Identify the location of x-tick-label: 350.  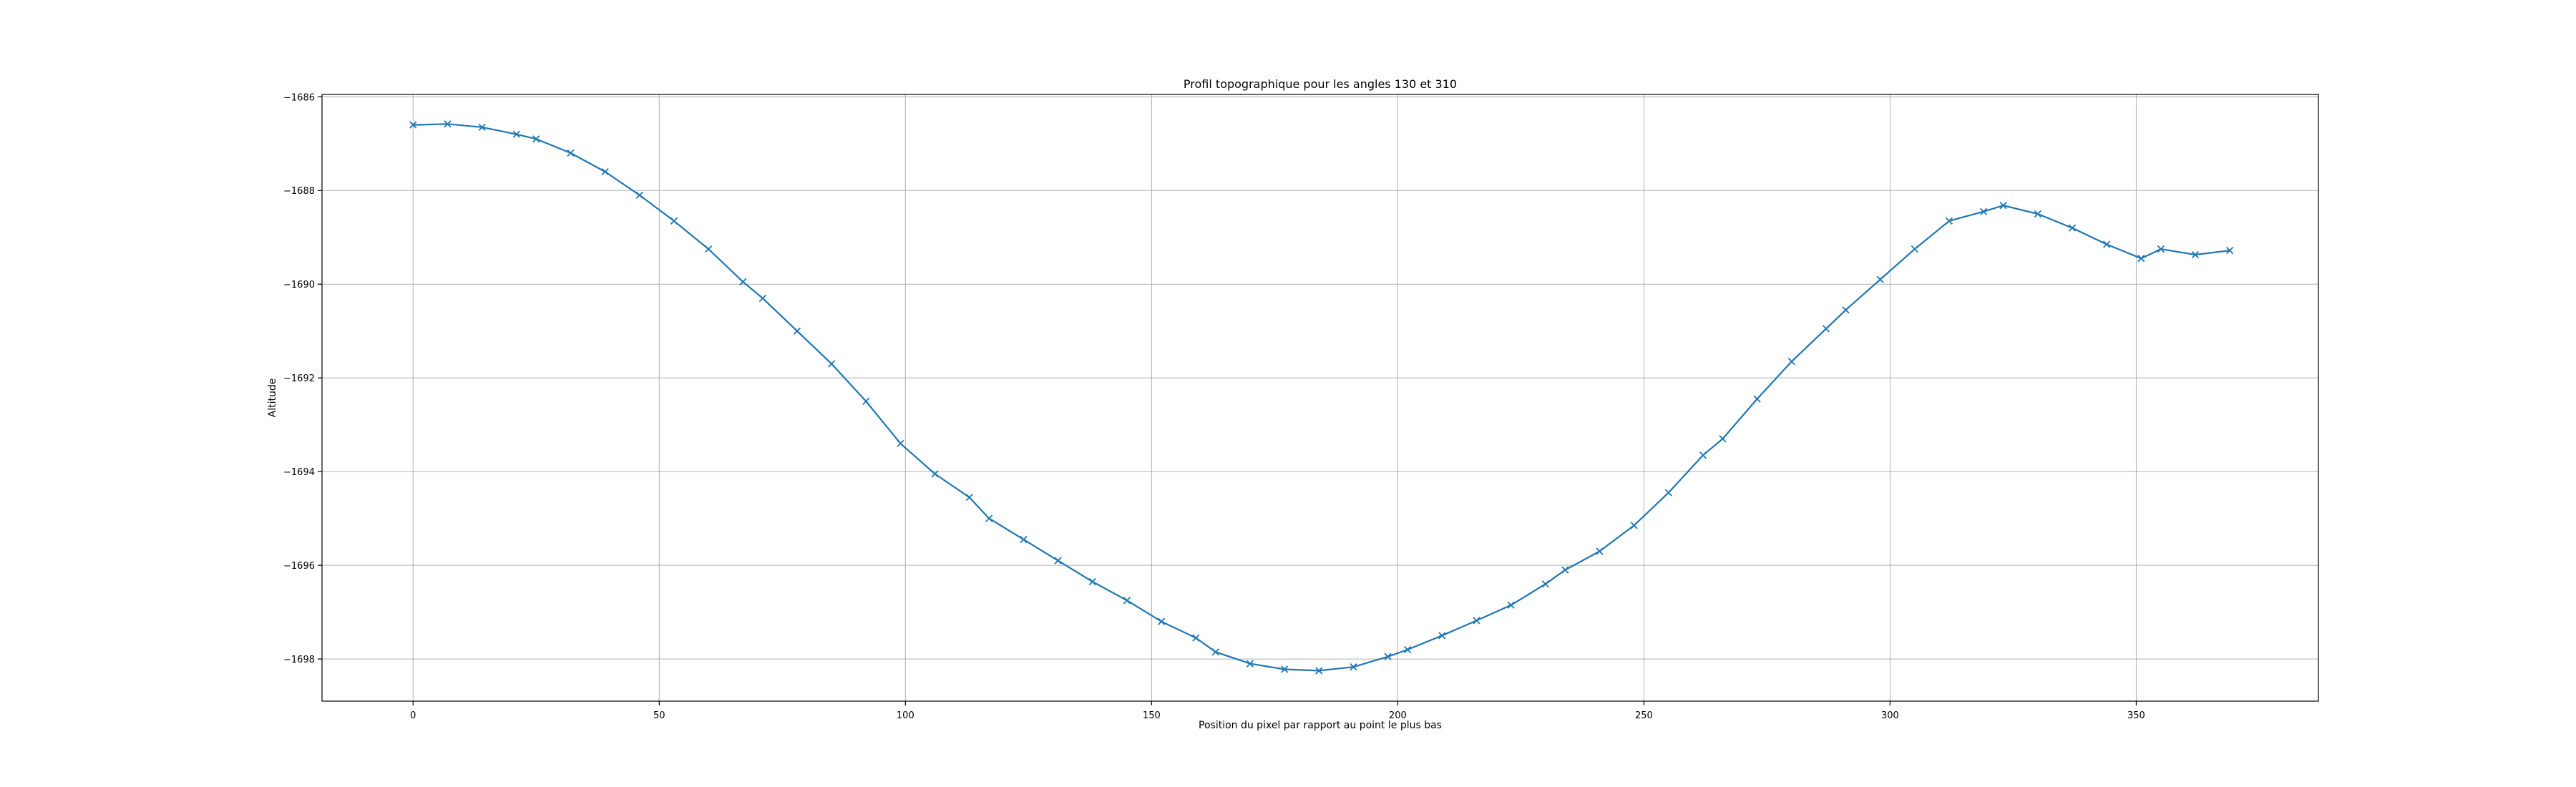
(2136, 716).